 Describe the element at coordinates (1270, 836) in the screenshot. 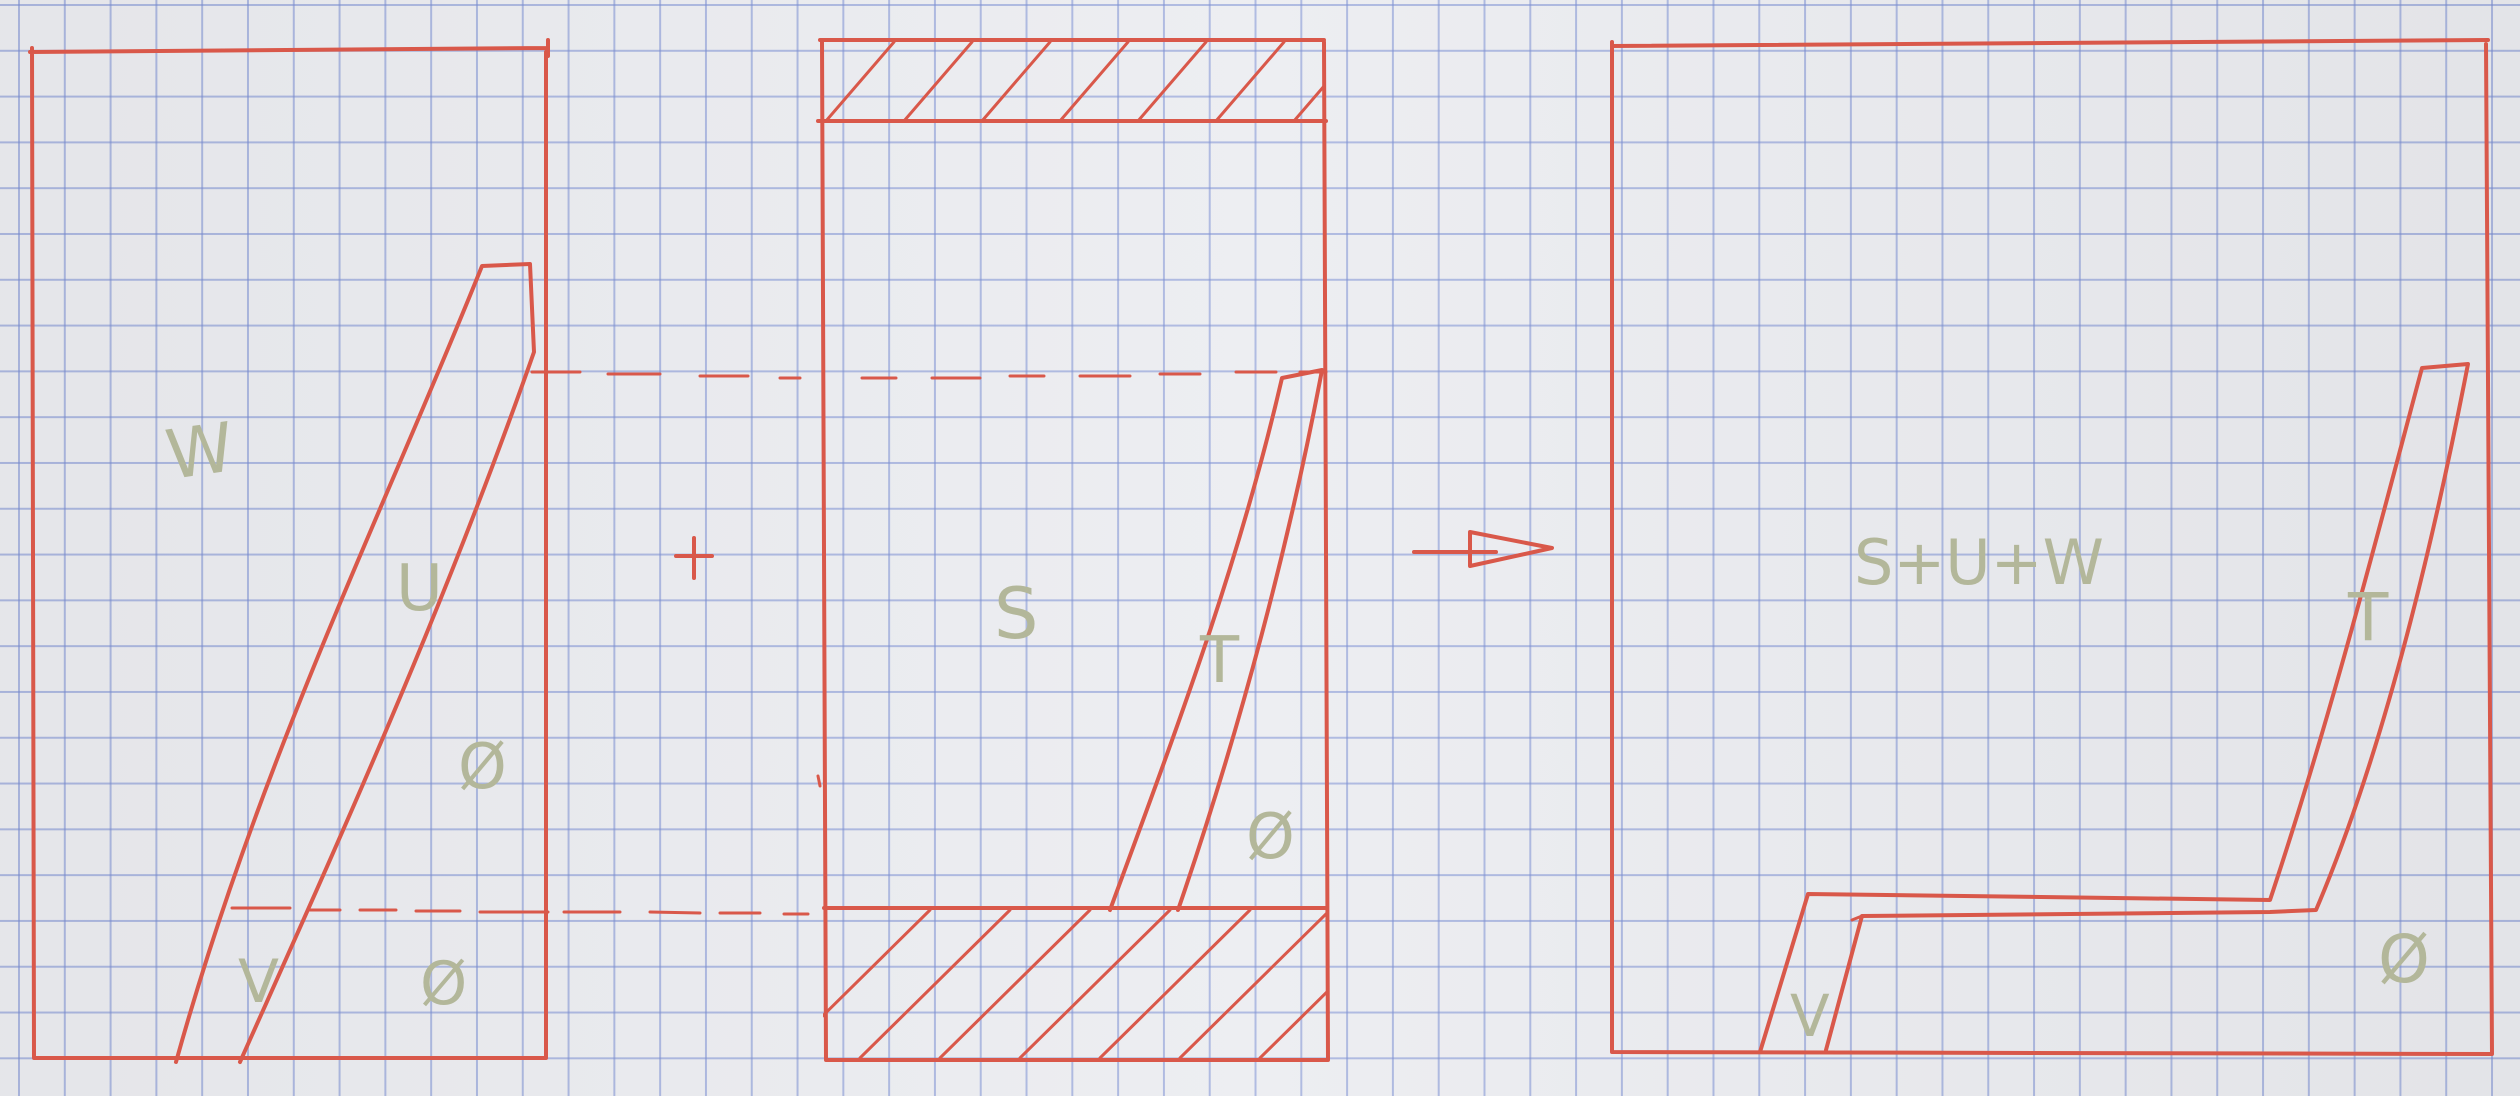

I see `label-empty-middle: Ø` at that location.